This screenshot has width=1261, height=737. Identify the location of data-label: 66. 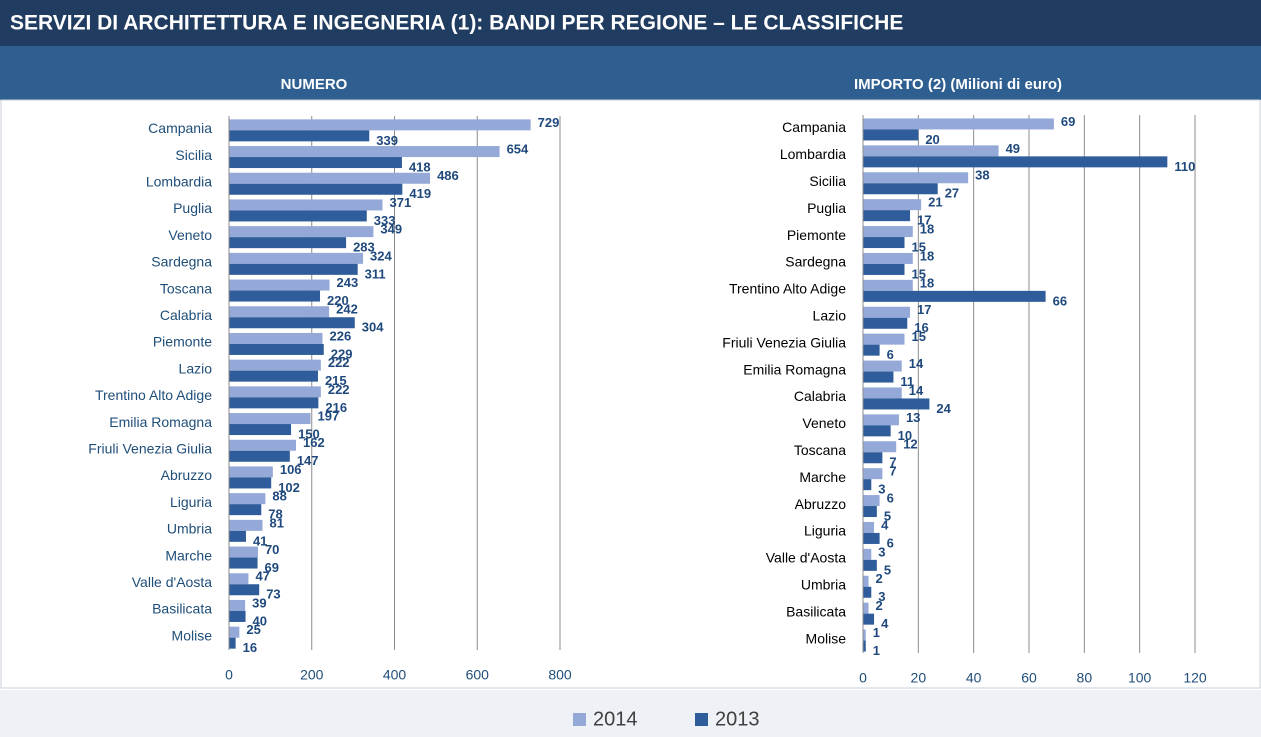
(1060, 300).